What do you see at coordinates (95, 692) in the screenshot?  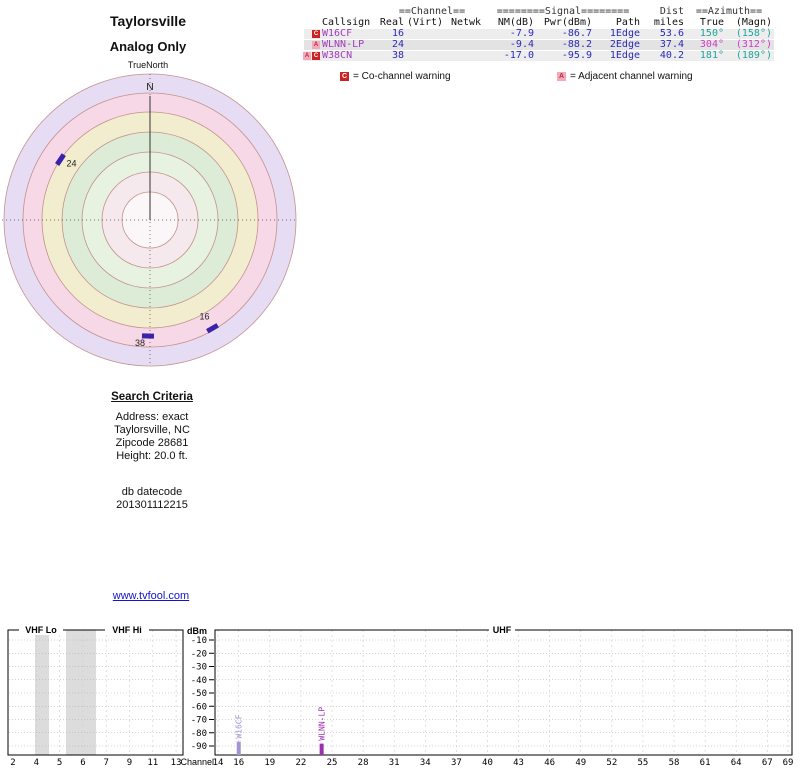 I see `vhf-box` at bounding box center [95, 692].